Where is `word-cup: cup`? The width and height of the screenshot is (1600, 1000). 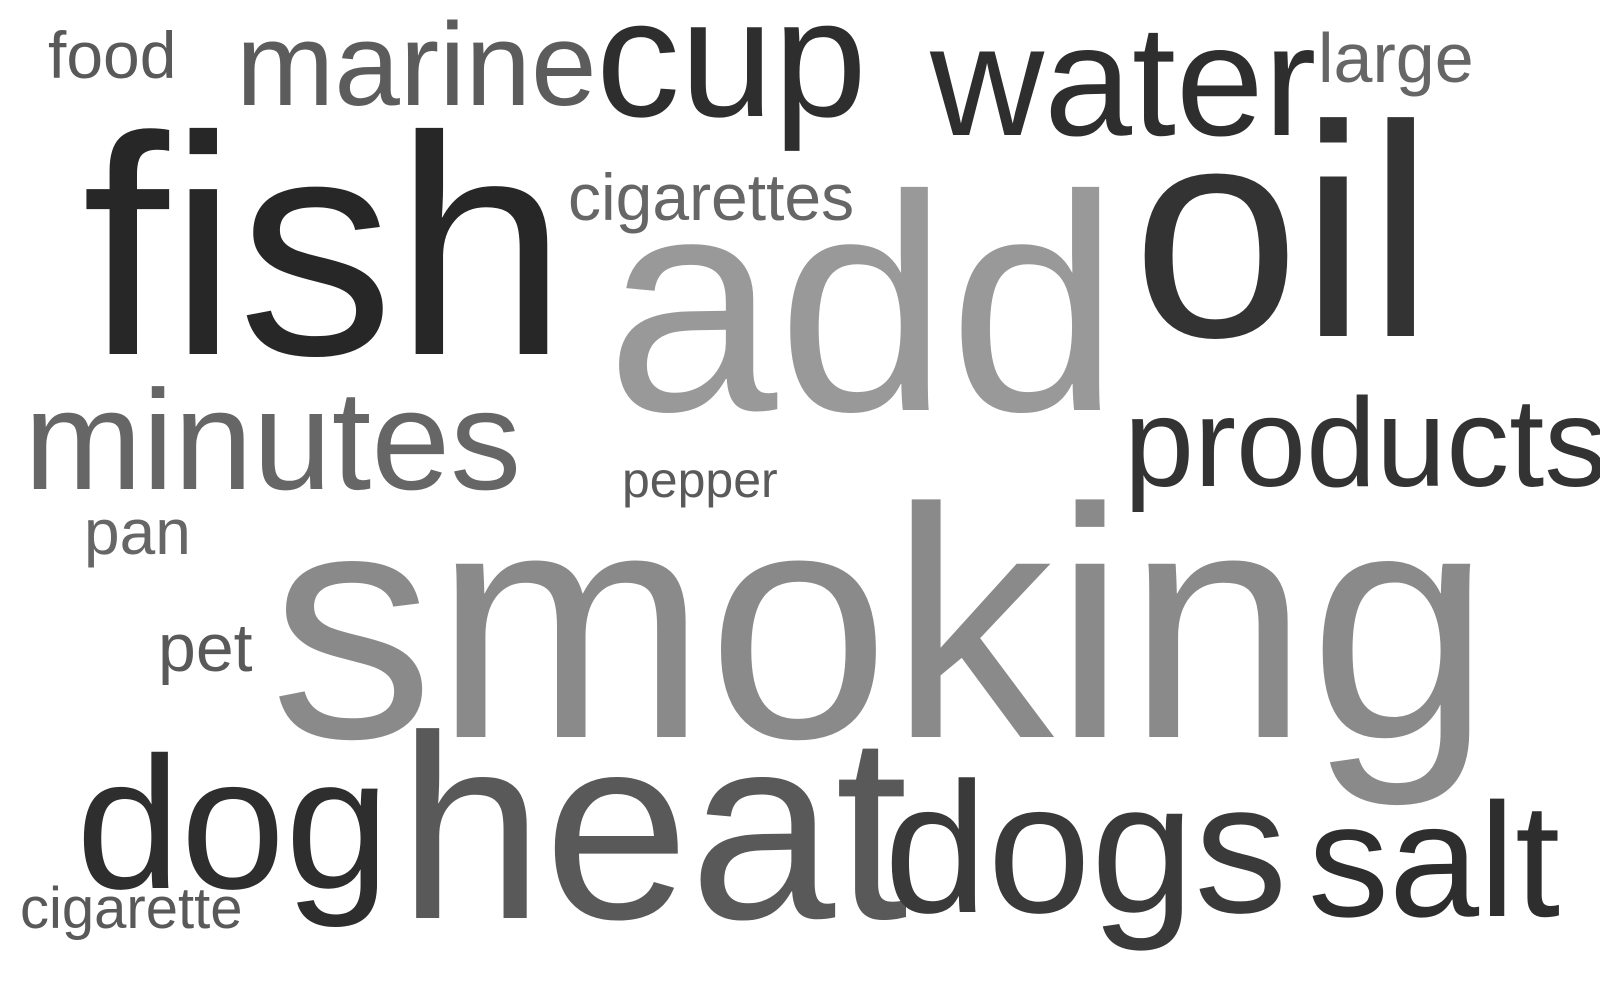
word-cup: cup is located at coordinates (731, 76).